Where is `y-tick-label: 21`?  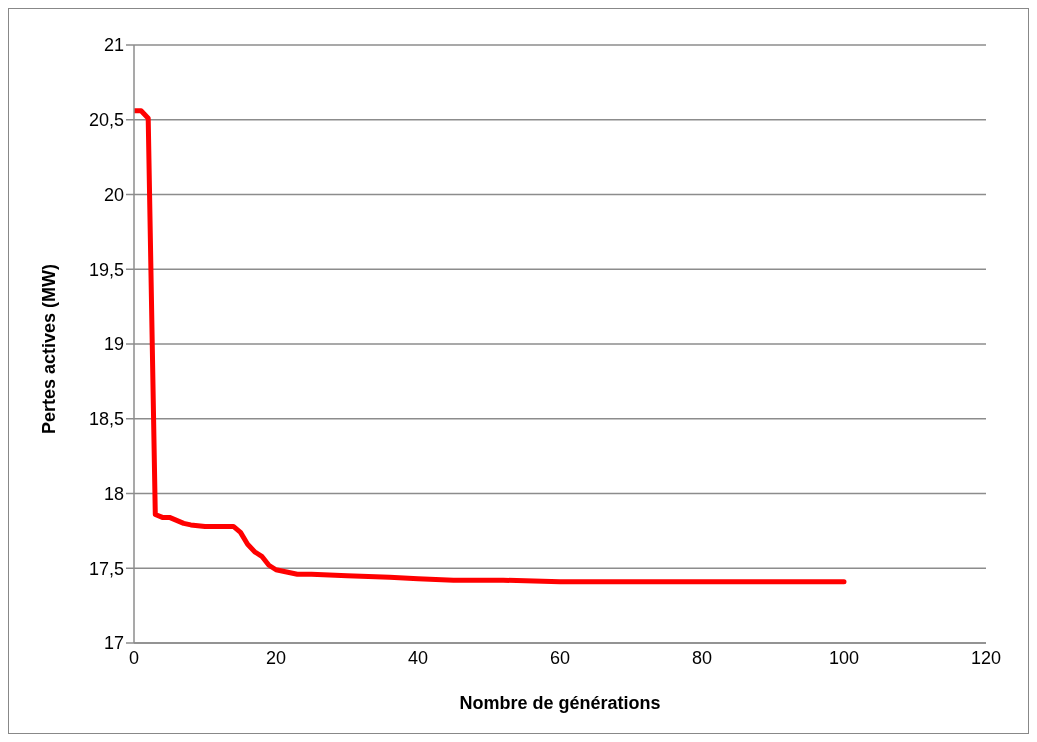 y-tick-label: 21 is located at coordinates (113, 45).